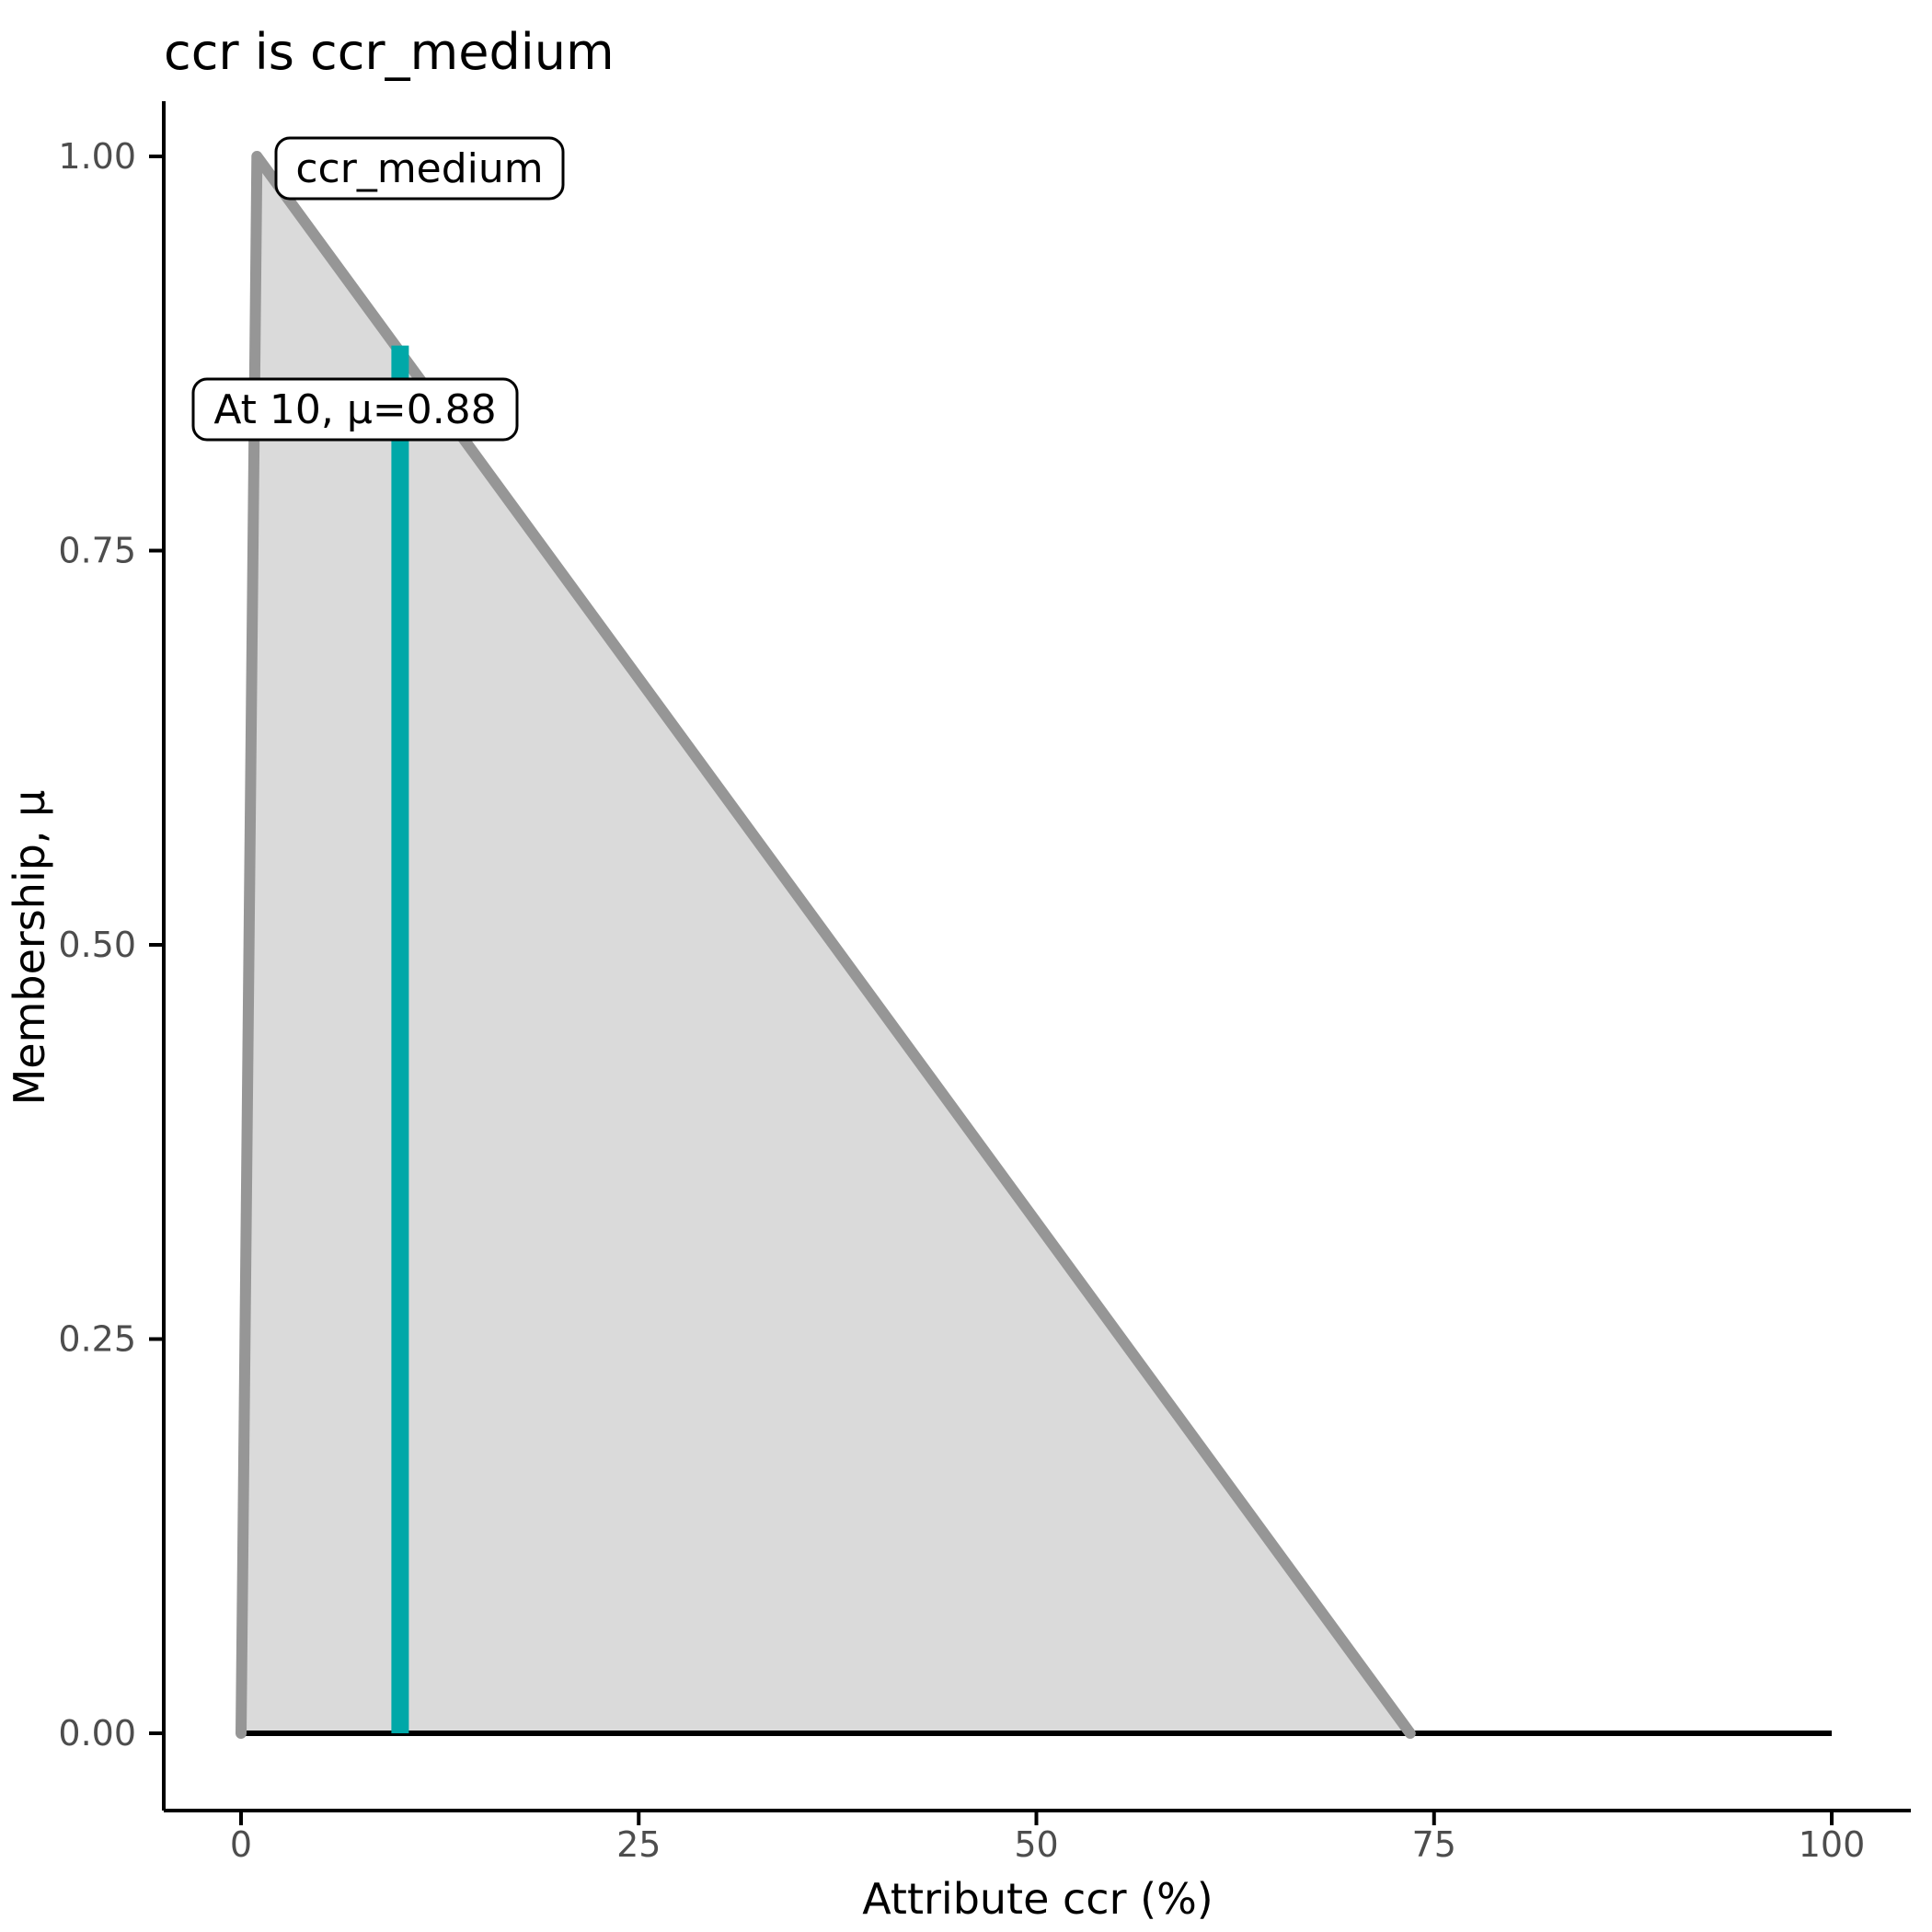 The image size is (1932, 1932). Describe the element at coordinates (1434, 1844) in the screenshot. I see `x-tick-label: 75` at that location.